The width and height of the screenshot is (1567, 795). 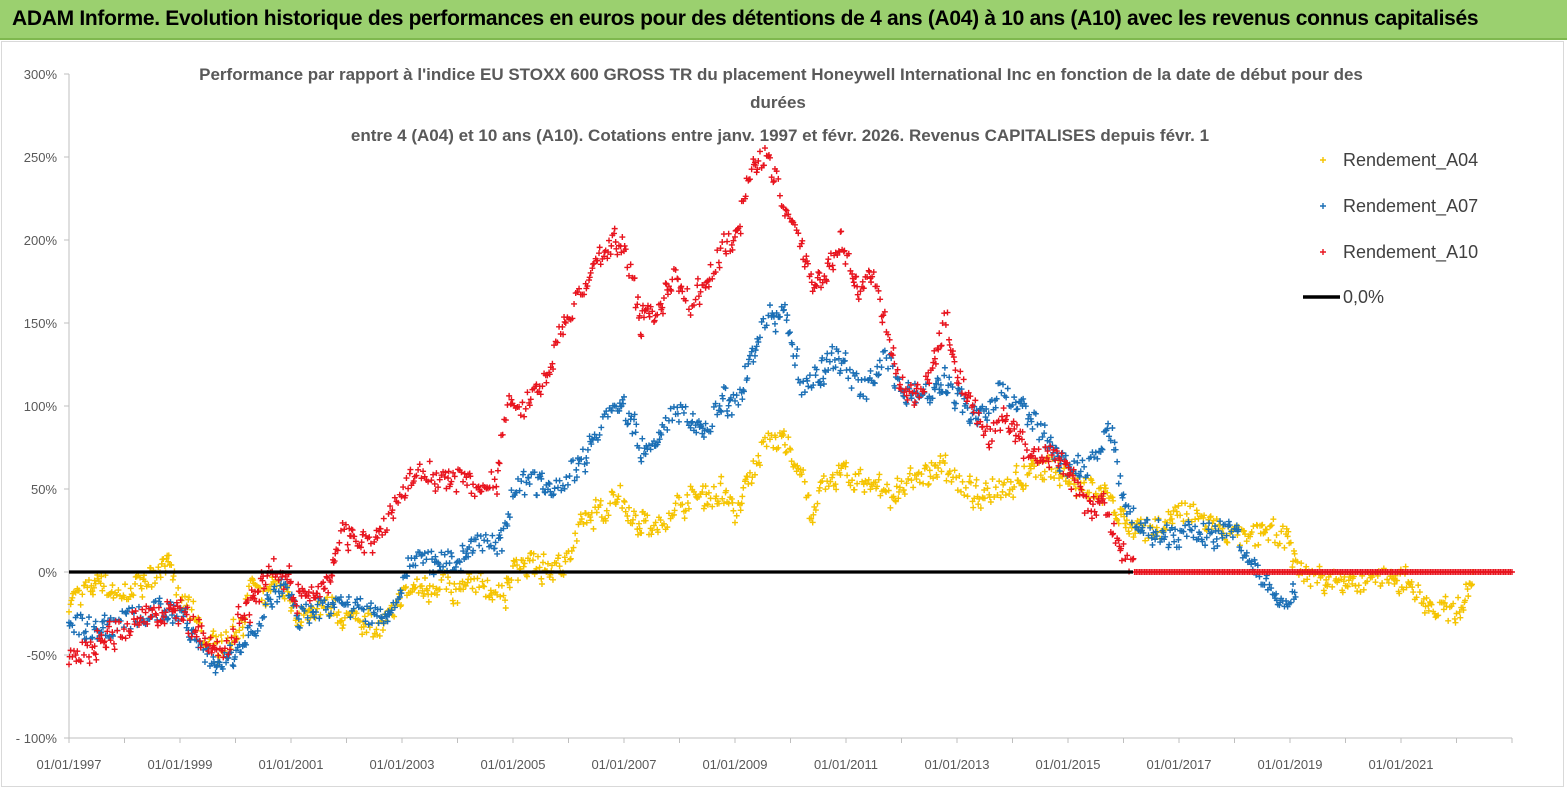 I want to click on y-tick-label: 300%, so click(x=41, y=74).